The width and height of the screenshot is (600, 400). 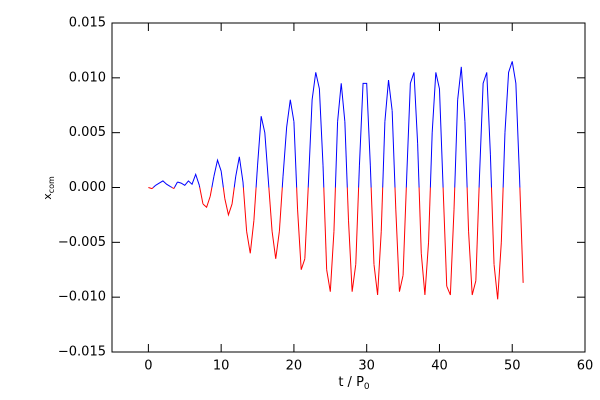 I want to click on x-axis-label: t / P0, so click(x=354, y=383).